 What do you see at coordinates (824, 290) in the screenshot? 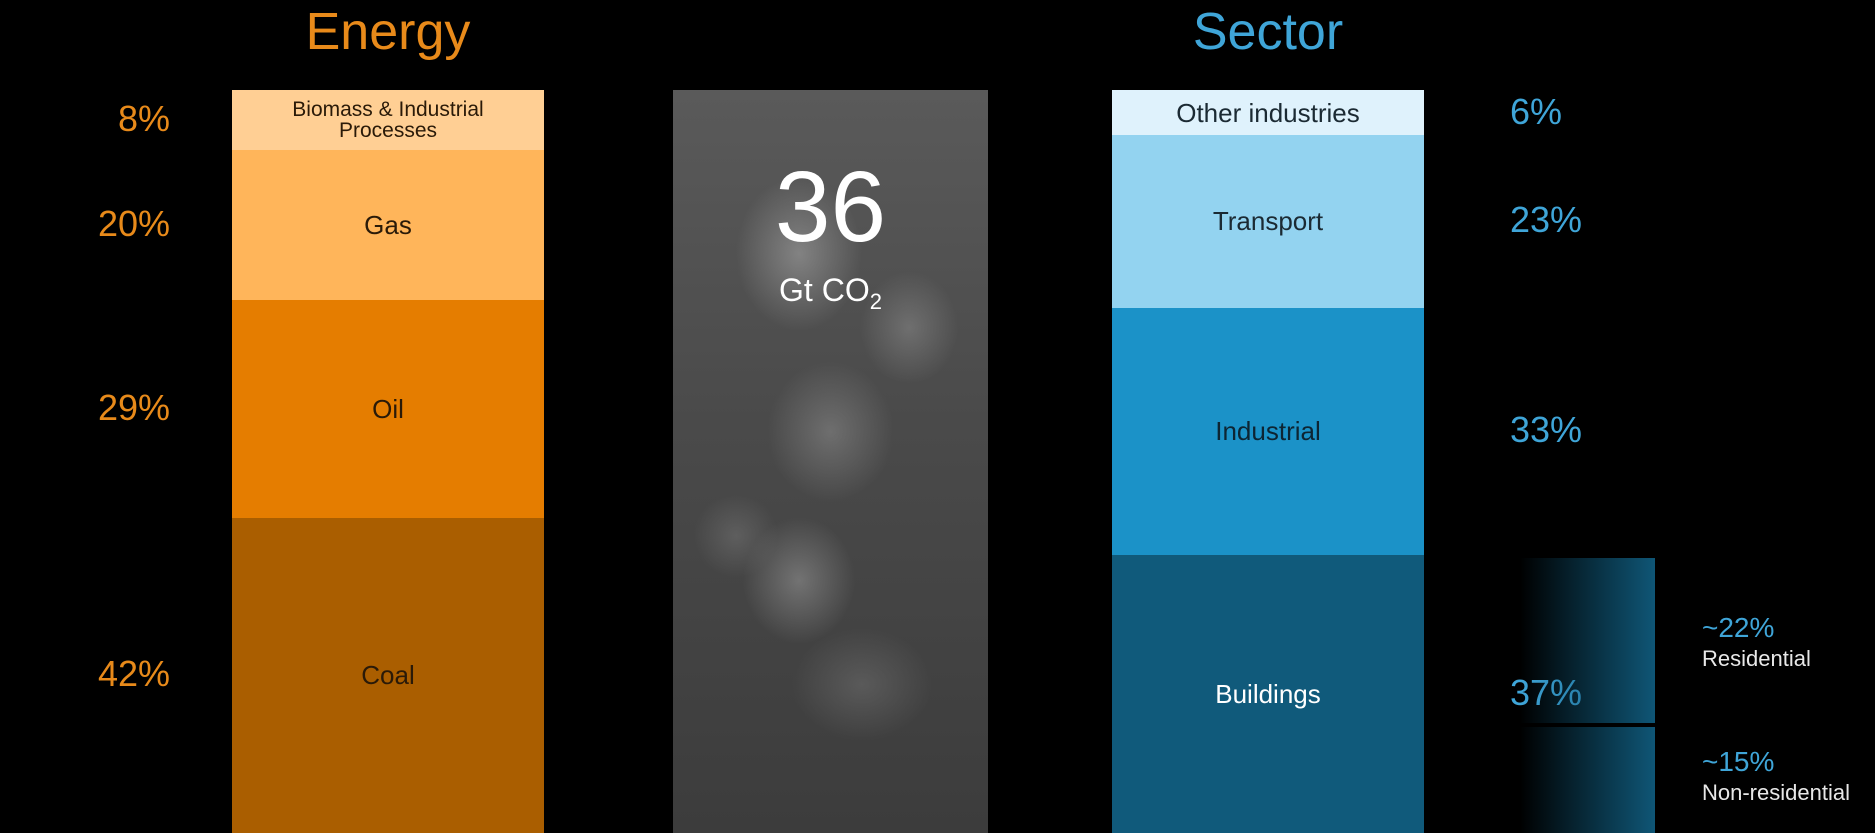
I see `unit-prefix: Gt CO` at bounding box center [824, 290].